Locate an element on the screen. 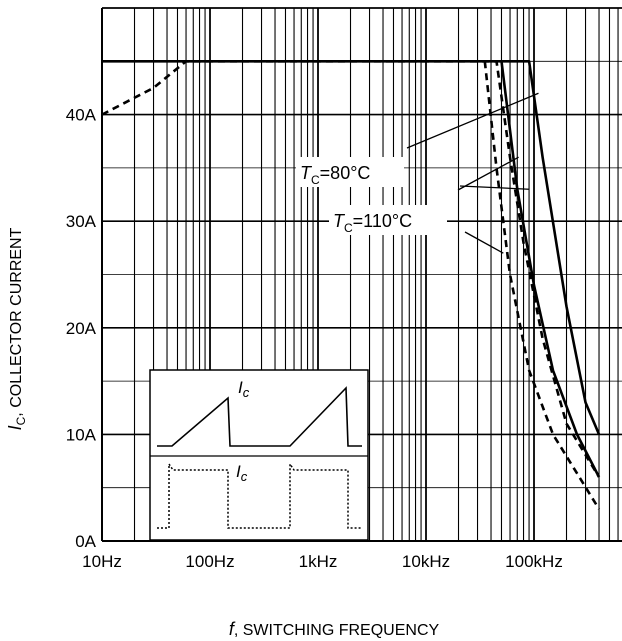 This screenshot has height=641, width=622. x-axis-title: f, SWITCHING FREQUENCY is located at coordinates (334, 629).